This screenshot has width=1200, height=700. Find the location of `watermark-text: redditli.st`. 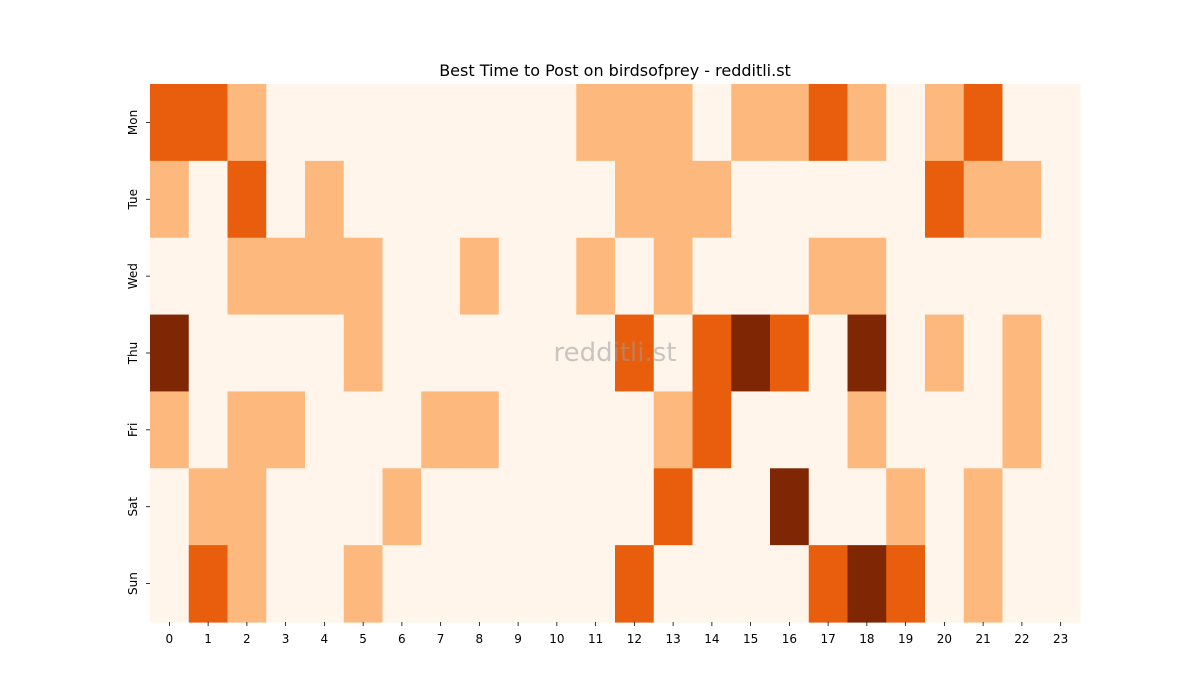

watermark-text: redditli.st is located at coordinates (615, 353).